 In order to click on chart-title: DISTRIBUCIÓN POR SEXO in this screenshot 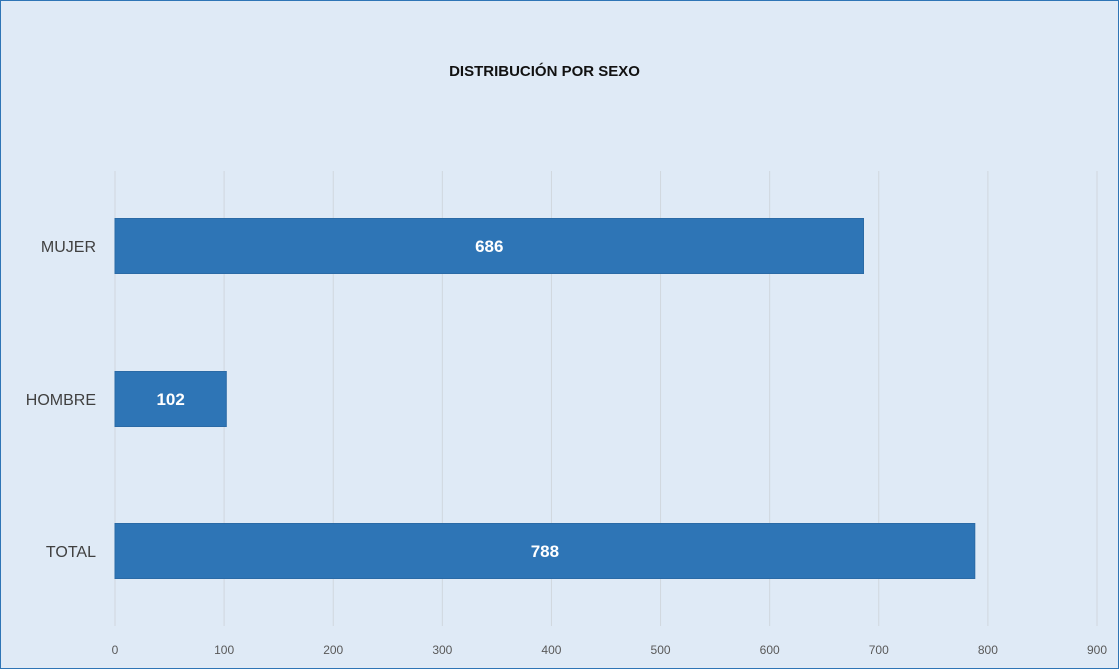, I will do `click(544, 71)`.